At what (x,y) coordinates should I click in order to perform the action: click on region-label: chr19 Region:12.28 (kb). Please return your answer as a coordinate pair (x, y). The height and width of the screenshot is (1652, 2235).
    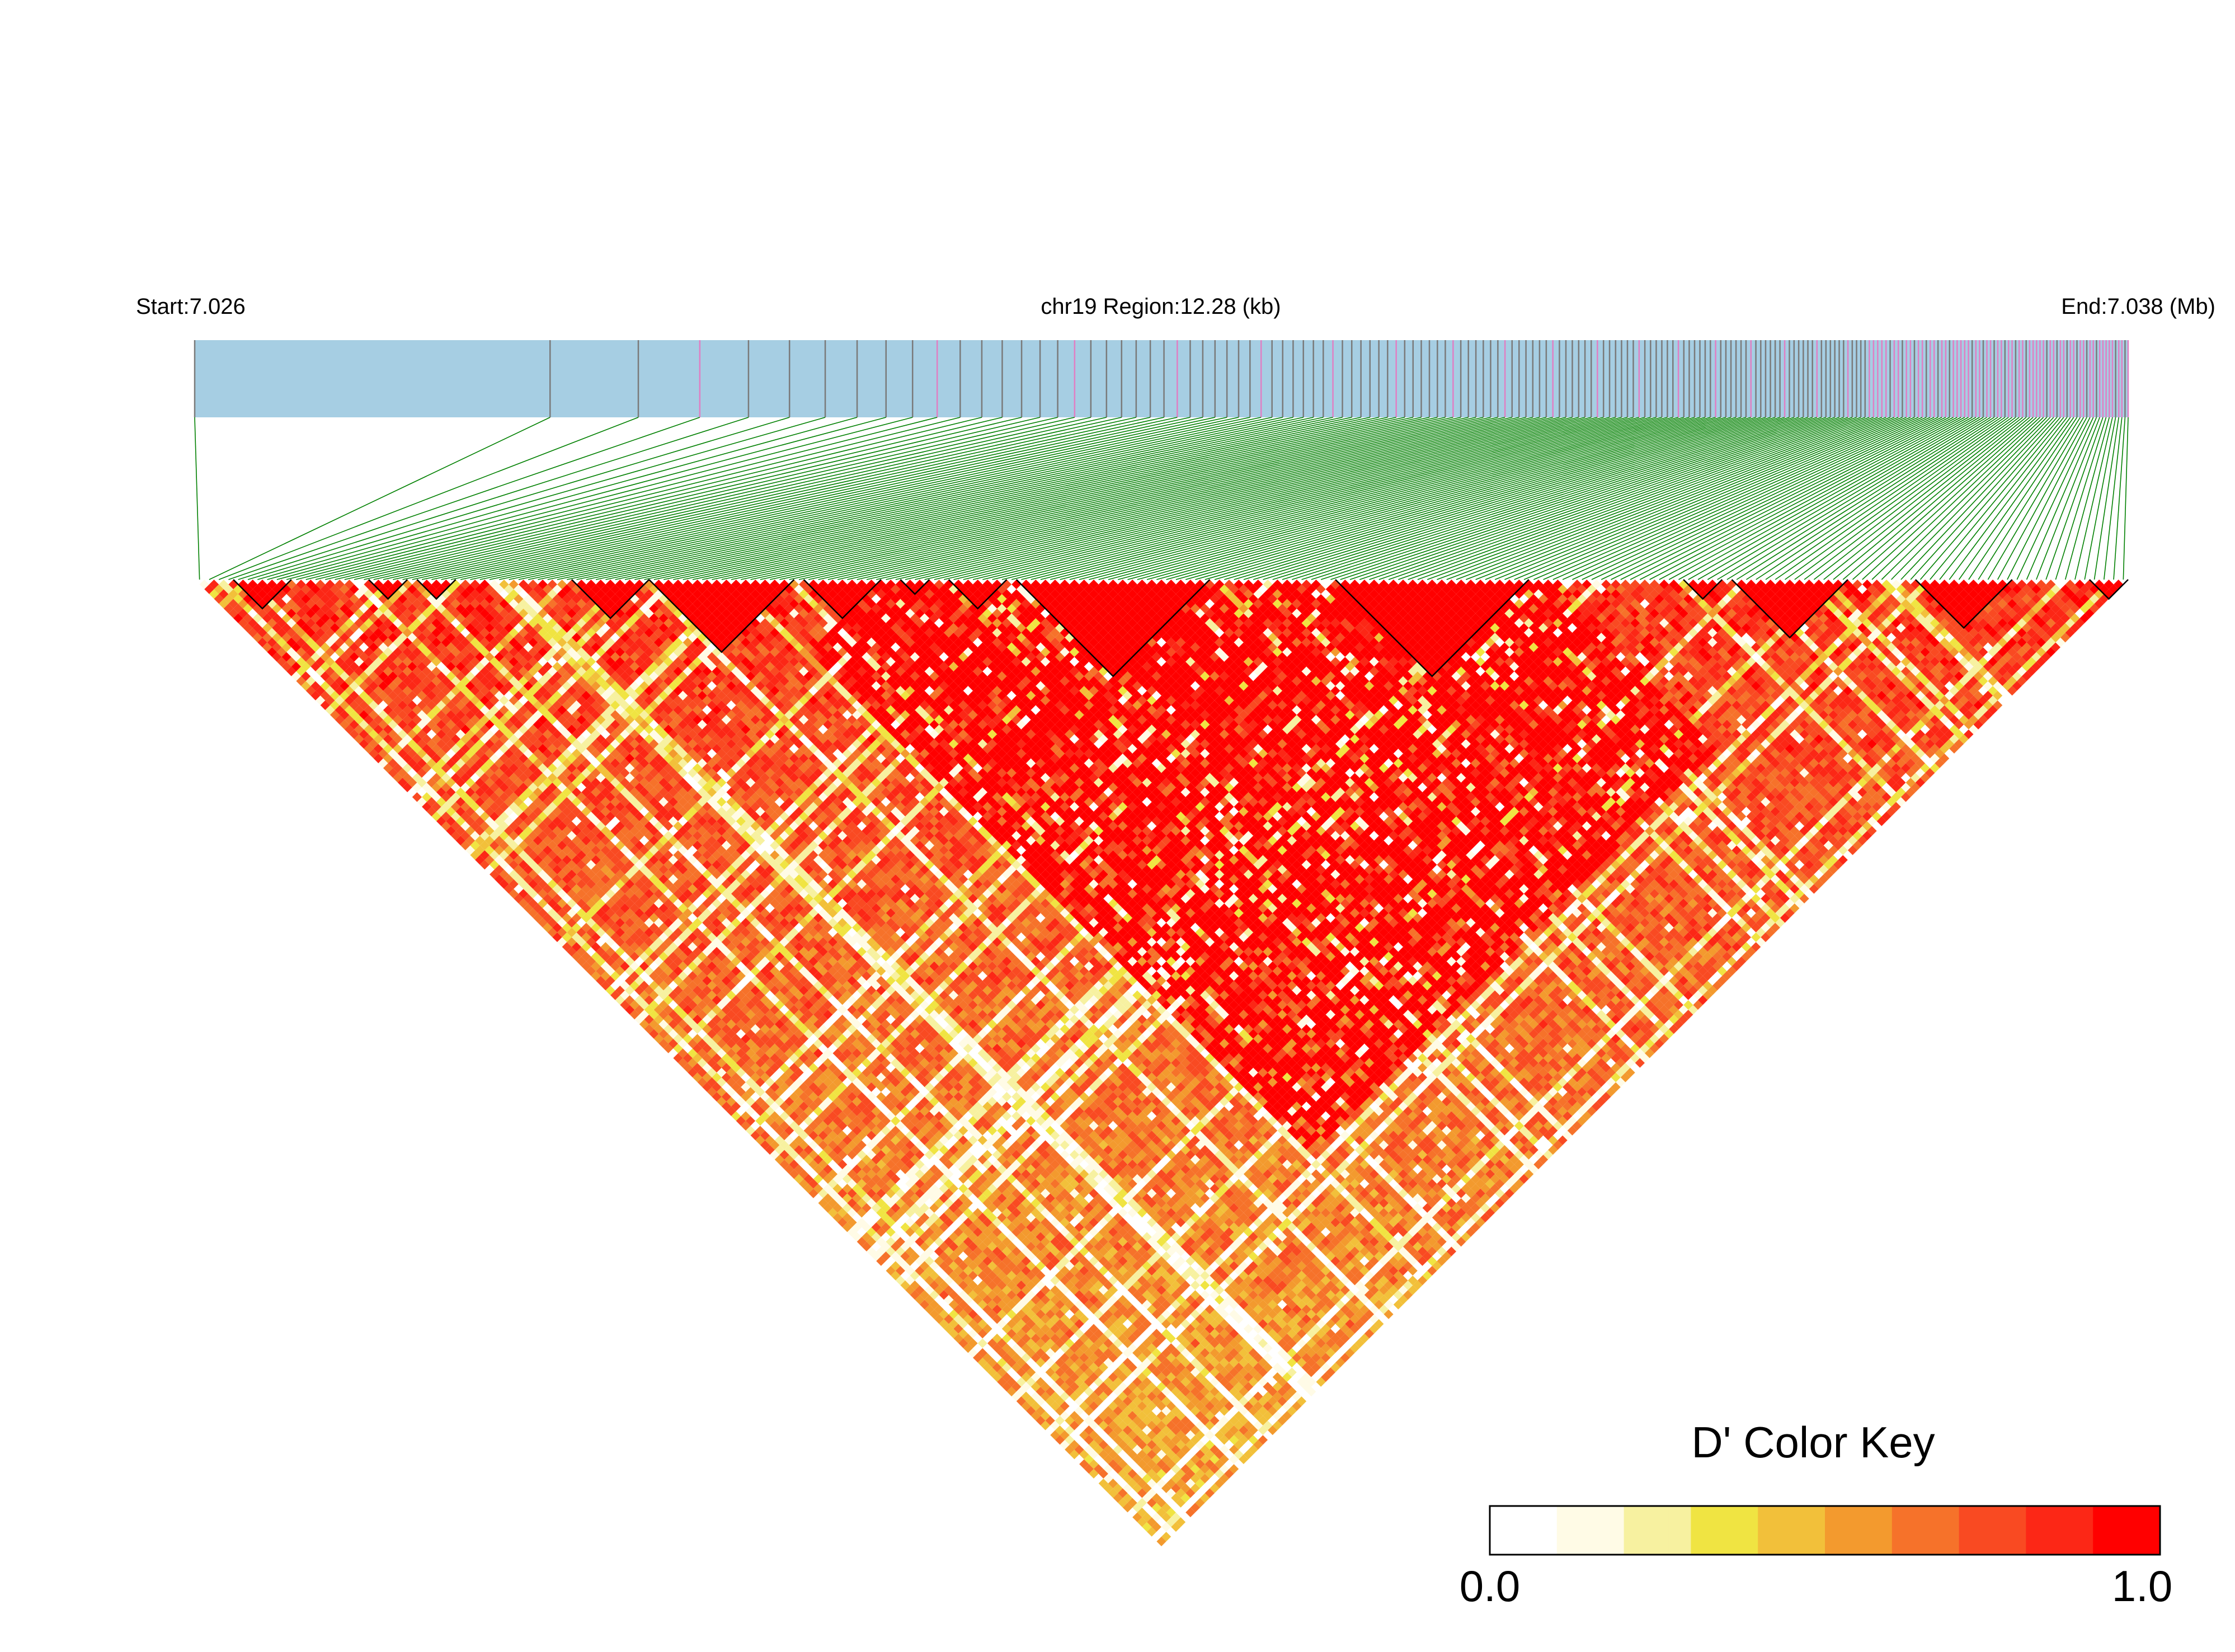
    Looking at the image, I should click on (1161, 306).